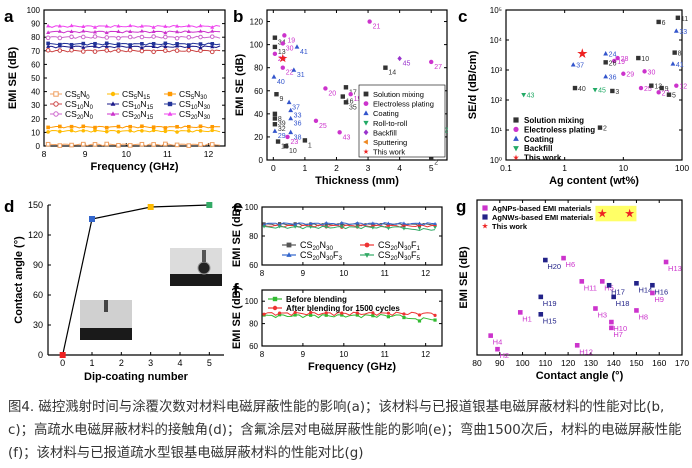 This screenshot has width=692, height=468. What do you see at coordinates (550, 320) in the screenshot?
I see `point-label: H15` at bounding box center [550, 320].